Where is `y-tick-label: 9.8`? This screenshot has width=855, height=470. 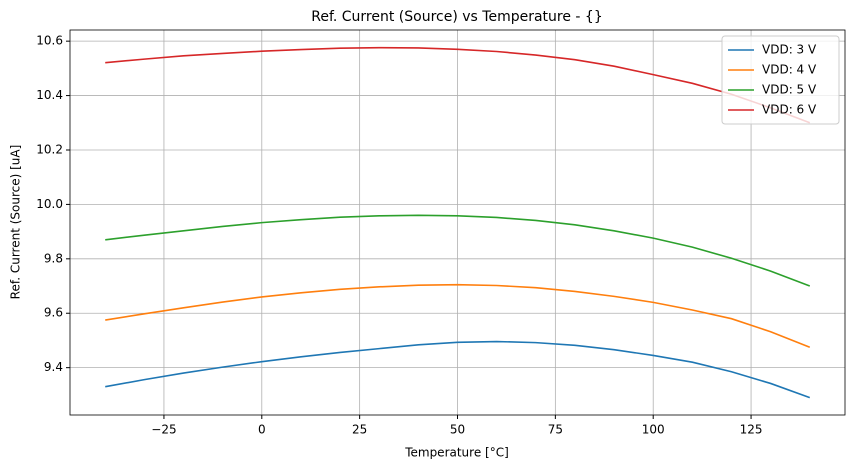 y-tick-label: 9.8 is located at coordinates (53, 258).